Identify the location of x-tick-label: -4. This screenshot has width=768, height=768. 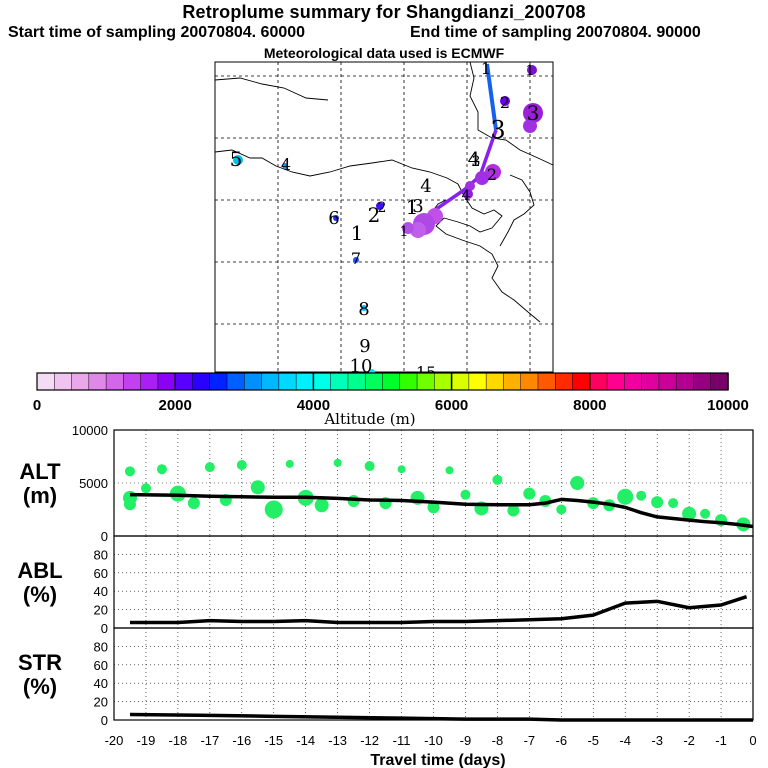
(625, 740).